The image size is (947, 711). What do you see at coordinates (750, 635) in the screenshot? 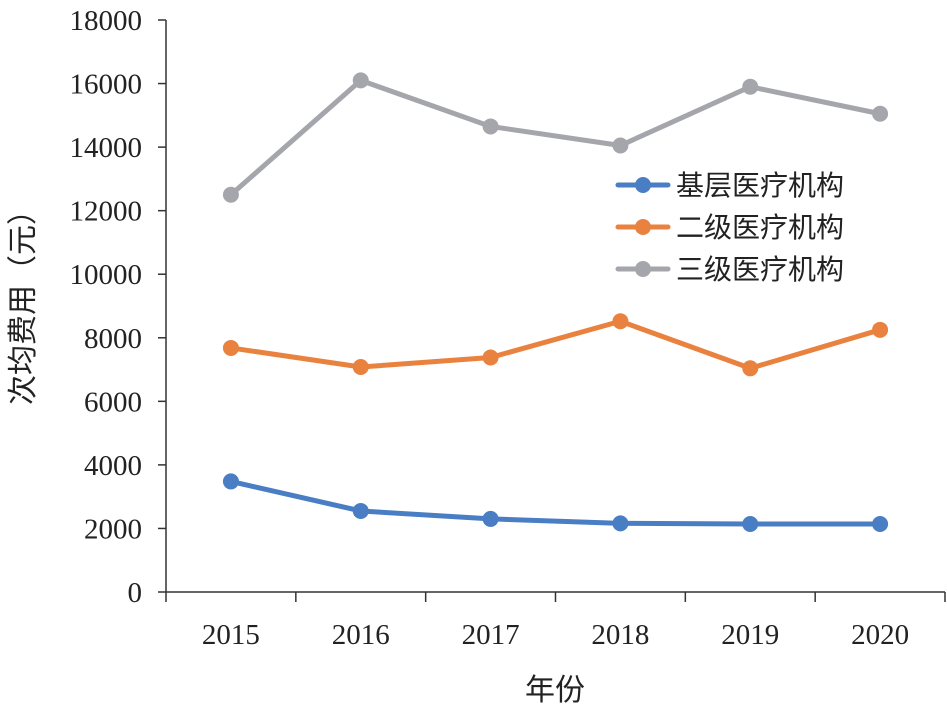
I see `x-tick-label: 2019` at bounding box center [750, 635].